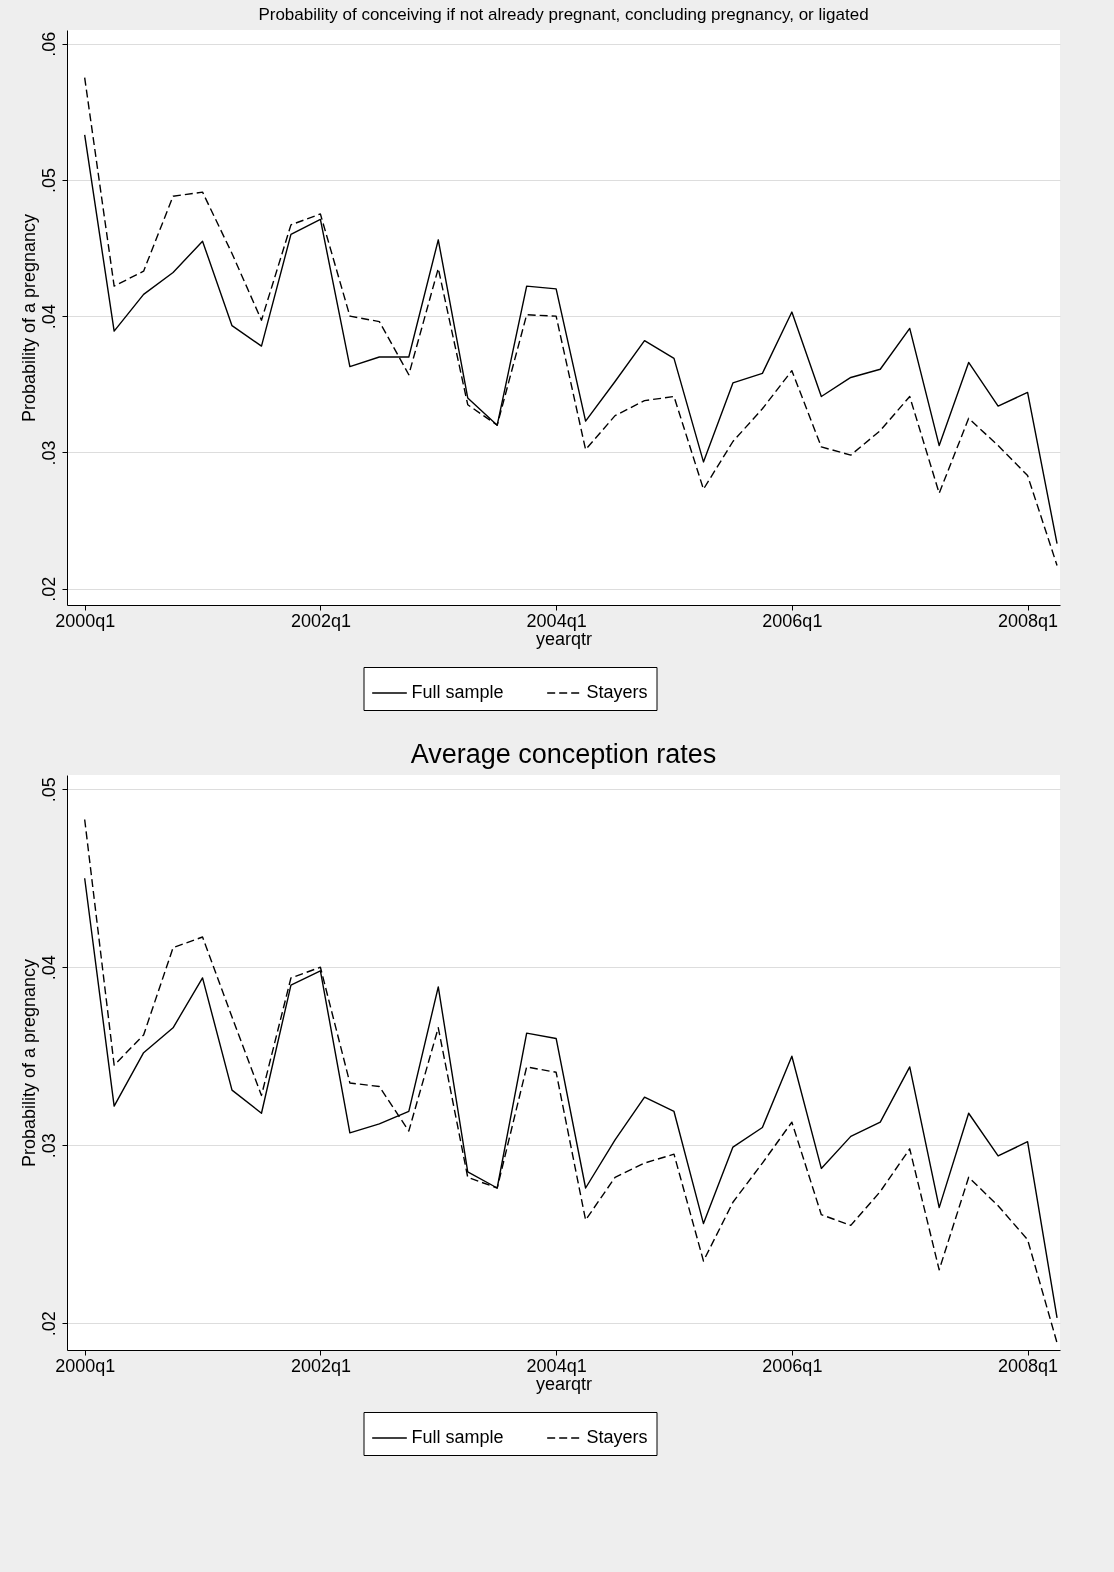 The width and height of the screenshot is (1114, 1572). I want to click on chart-title: Average conception rates, so click(563, 754).